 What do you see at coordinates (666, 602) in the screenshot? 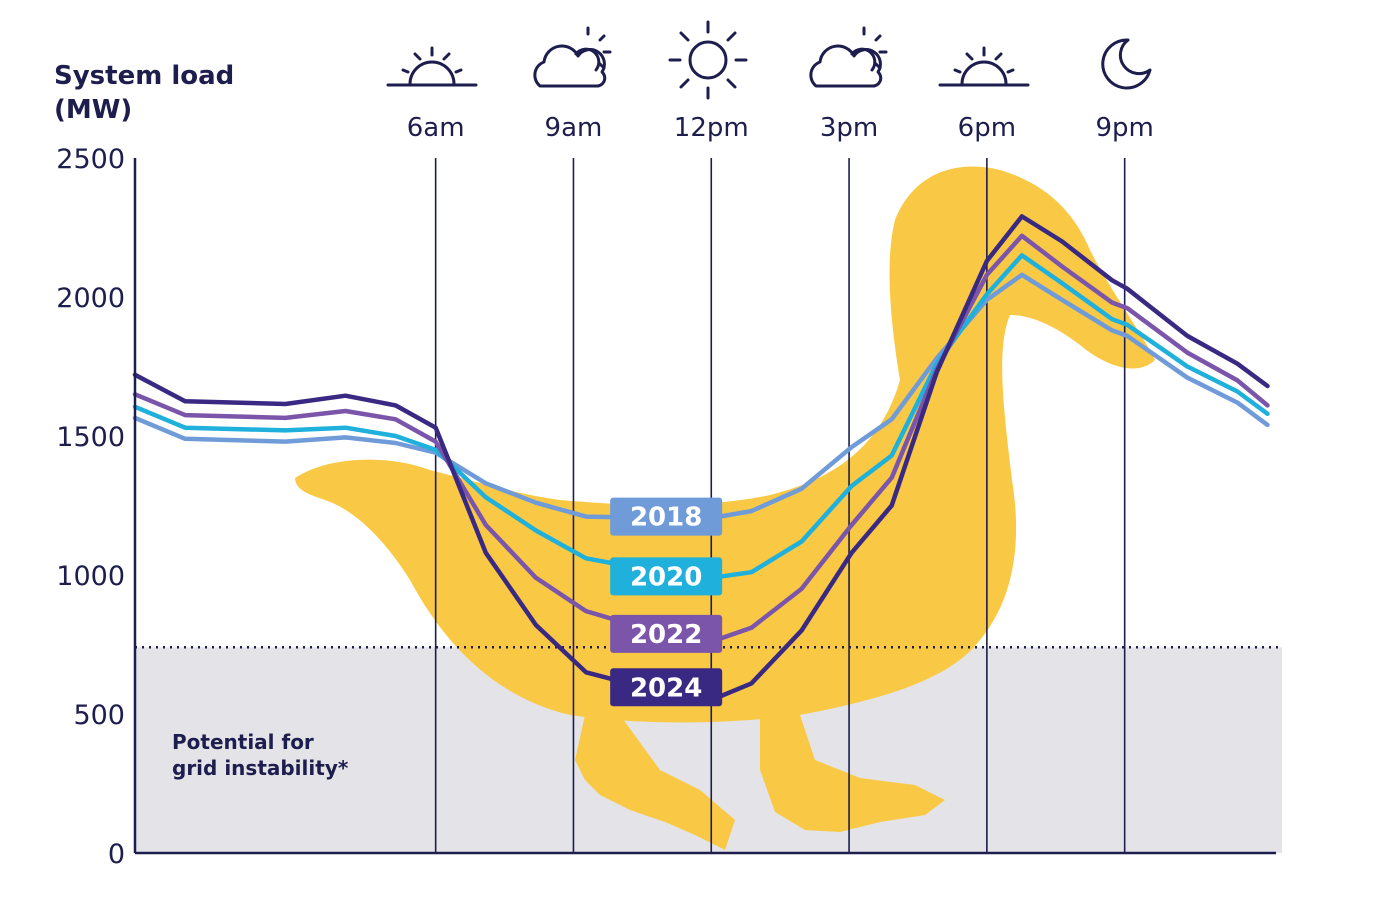
I see `series-labels: 2018 2020 2022 2024` at bounding box center [666, 602].